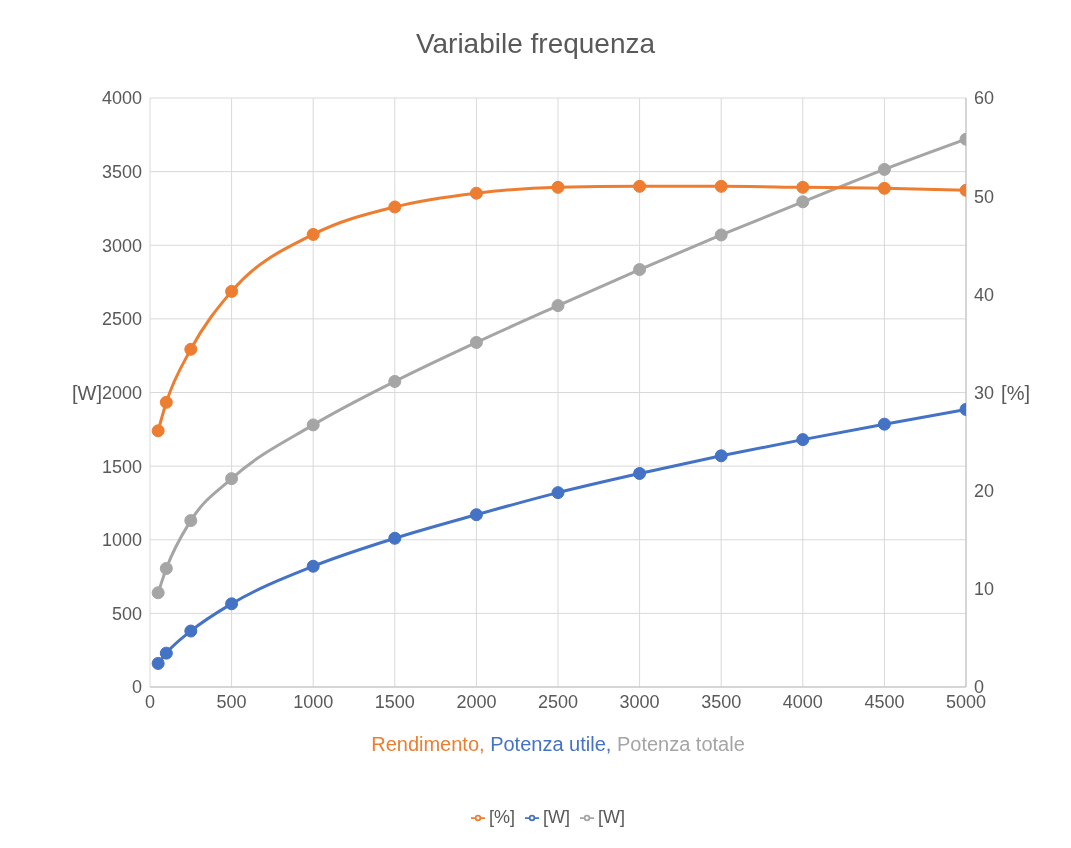  I want to click on y-tick-label: 500, so click(126, 613).